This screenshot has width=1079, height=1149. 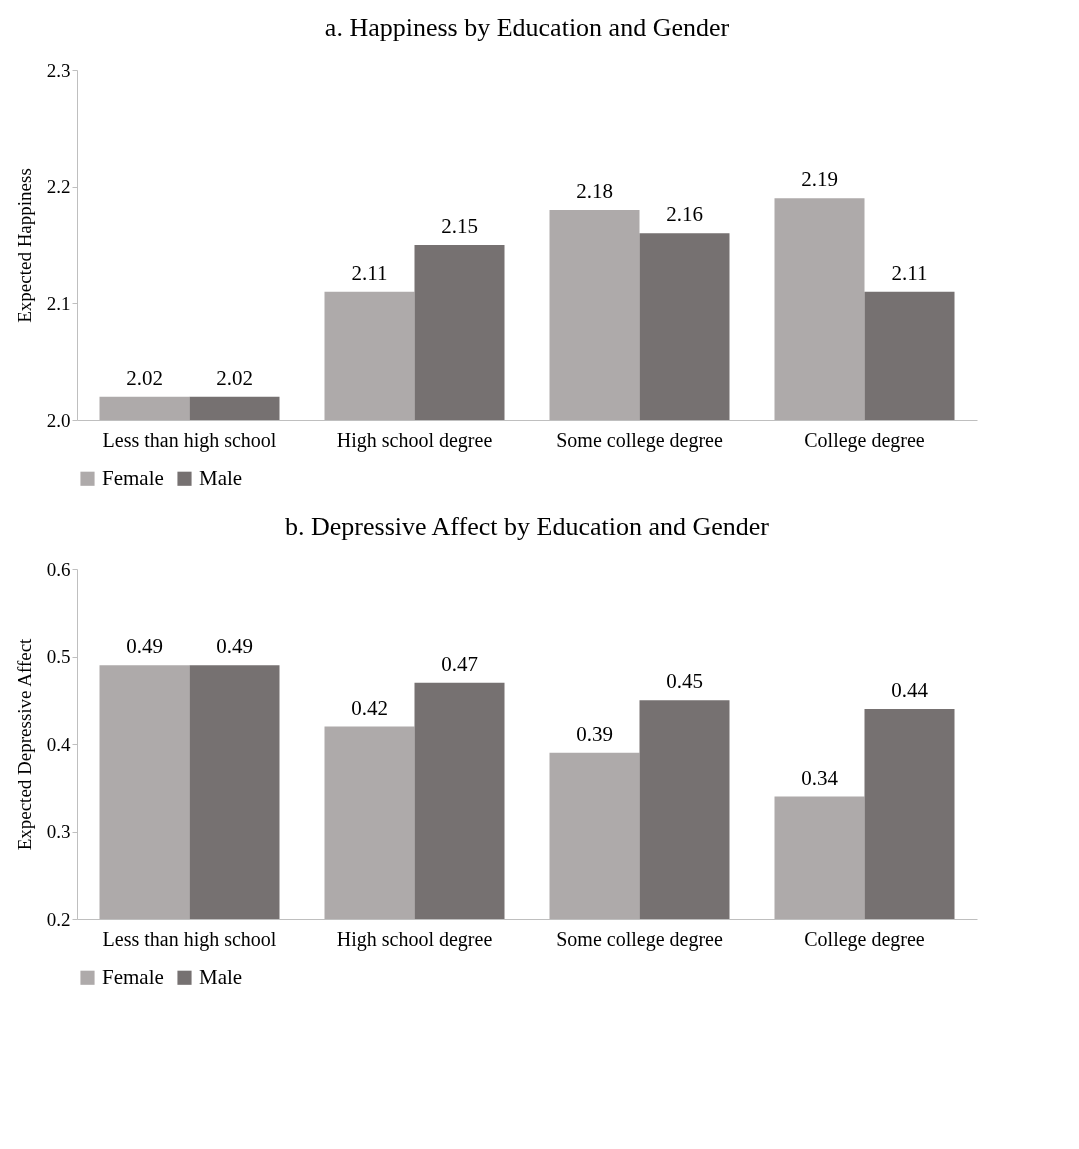 What do you see at coordinates (820, 777) in the screenshot?
I see `data-label: 0.34` at bounding box center [820, 777].